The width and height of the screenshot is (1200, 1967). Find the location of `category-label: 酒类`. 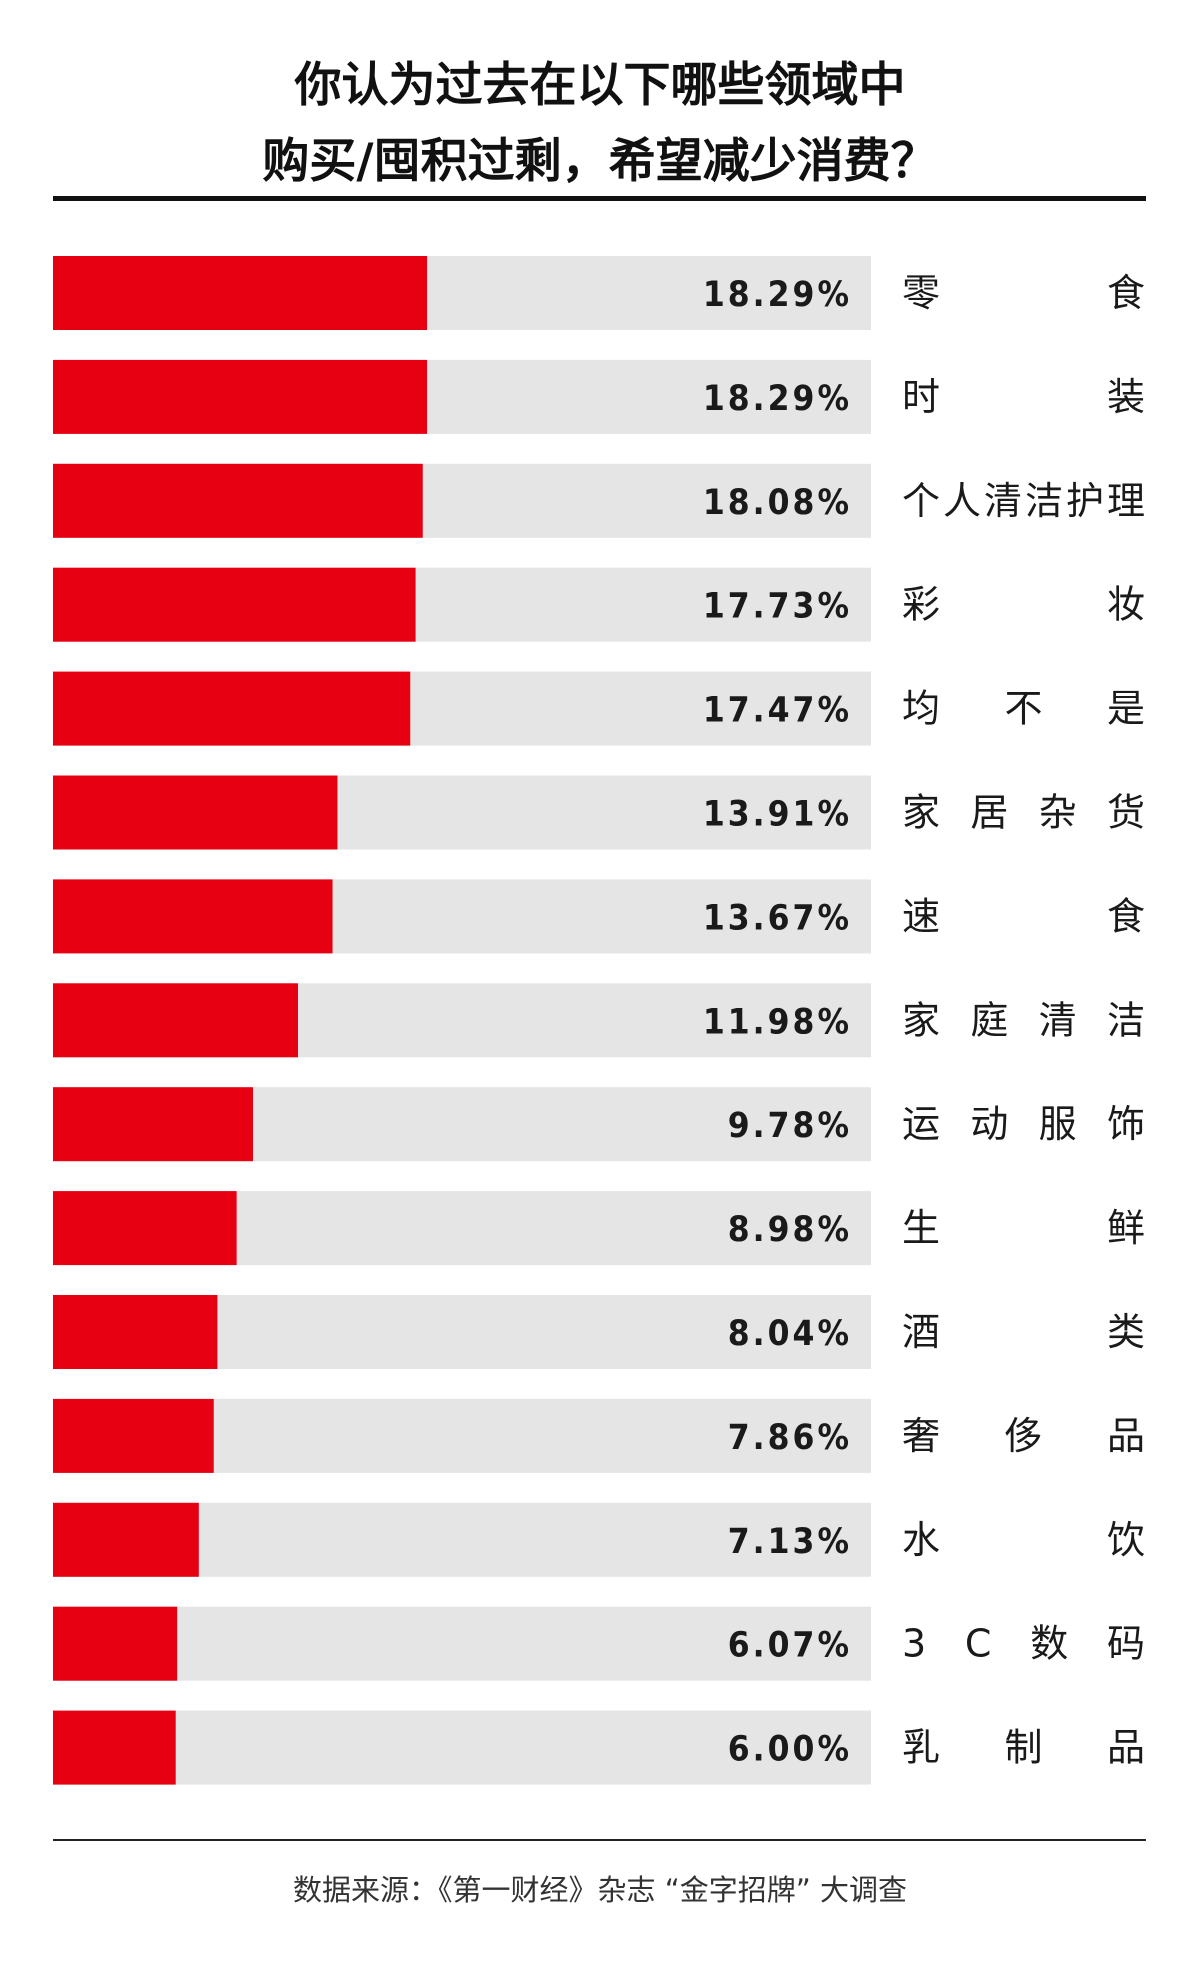

category-label: 酒类 is located at coordinates (1023, 1332).